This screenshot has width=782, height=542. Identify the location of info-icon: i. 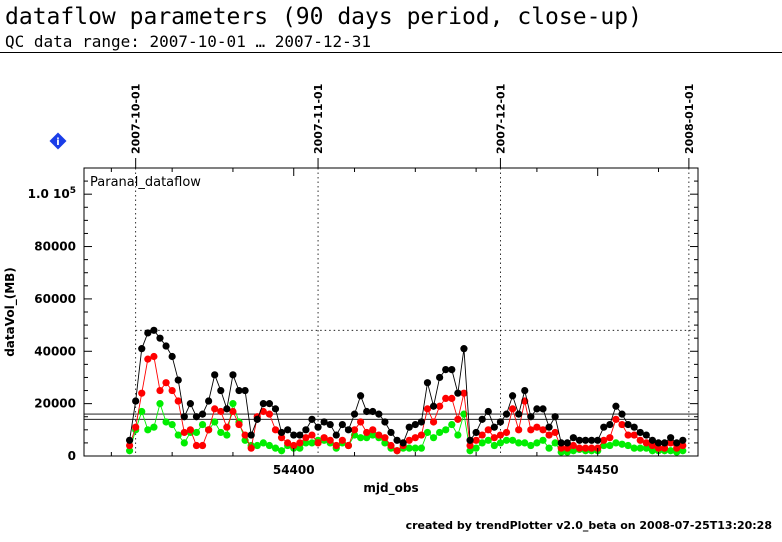
(58, 141).